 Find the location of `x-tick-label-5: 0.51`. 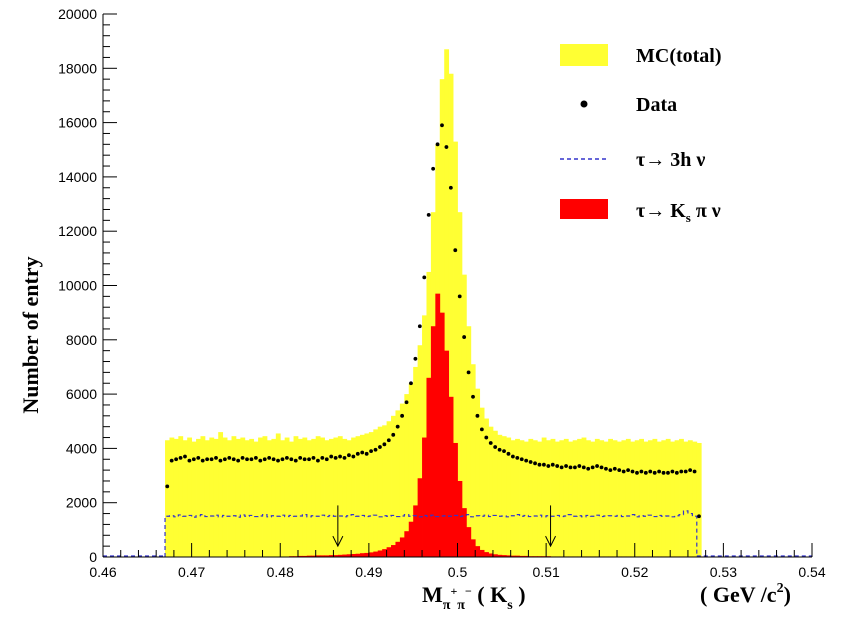

x-tick-label-5: 0.51 is located at coordinates (546, 572).